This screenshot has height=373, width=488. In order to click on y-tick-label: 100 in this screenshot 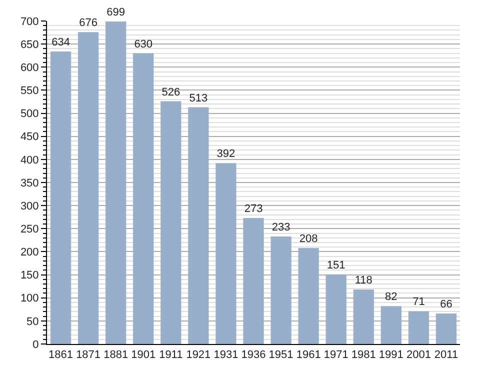, I will do `click(29, 298)`.